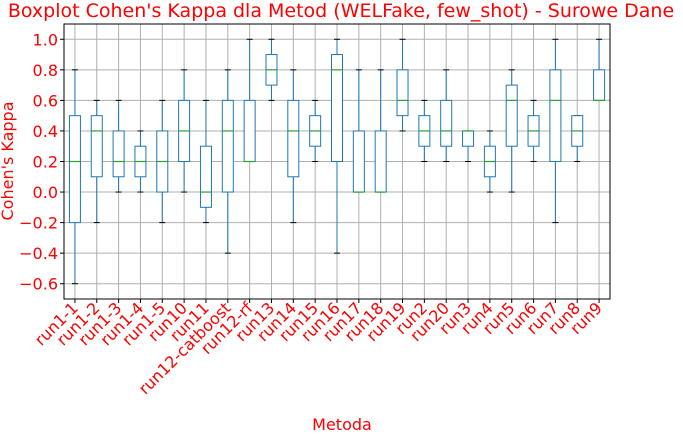 The image size is (683, 435). I want to click on y-tick-label: 1.0, so click(45, 39).